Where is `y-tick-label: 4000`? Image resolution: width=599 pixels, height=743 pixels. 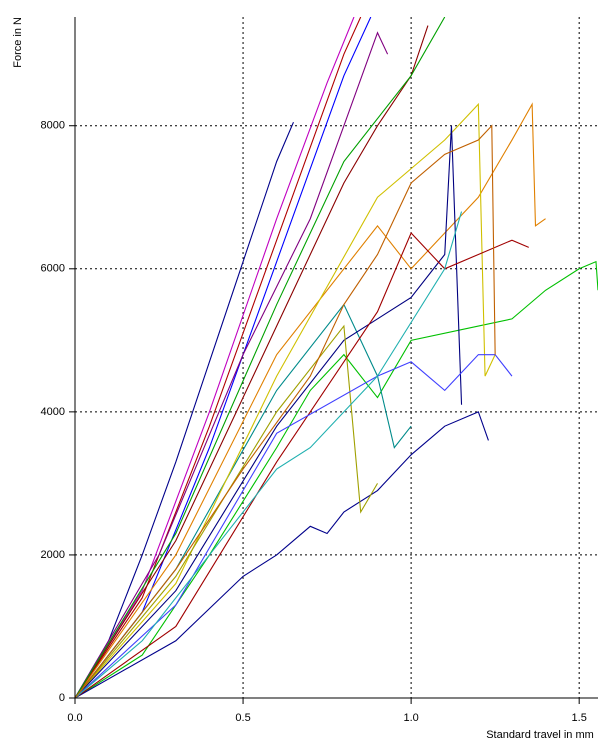
y-tick-label: 4000 is located at coordinates (53, 412).